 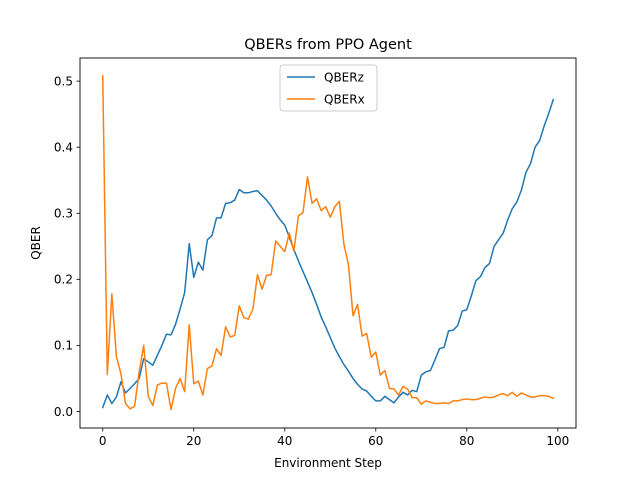 I want to click on x-tick-label: 0, so click(x=103, y=441).